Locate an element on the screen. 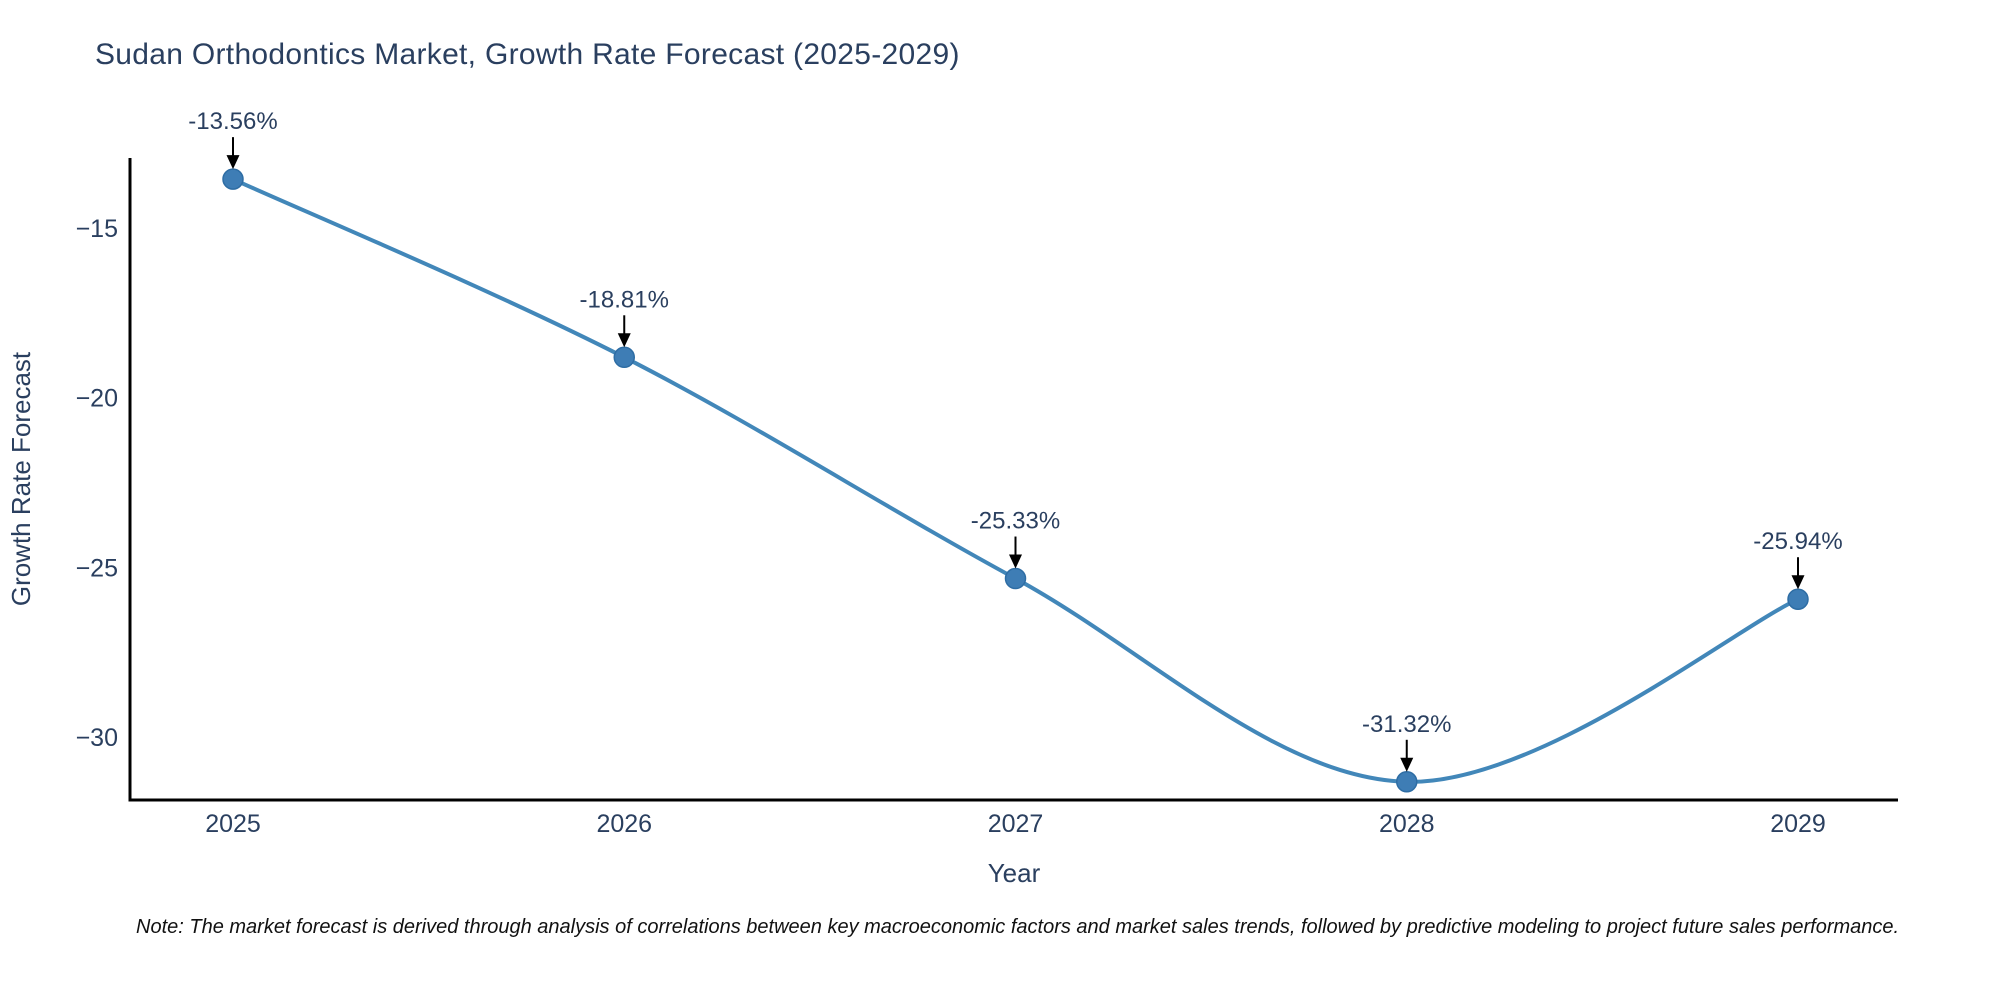 This screenshot has width=2000, height=1000. x-tick-label: 2027 is located at coordinates (1016, 824).